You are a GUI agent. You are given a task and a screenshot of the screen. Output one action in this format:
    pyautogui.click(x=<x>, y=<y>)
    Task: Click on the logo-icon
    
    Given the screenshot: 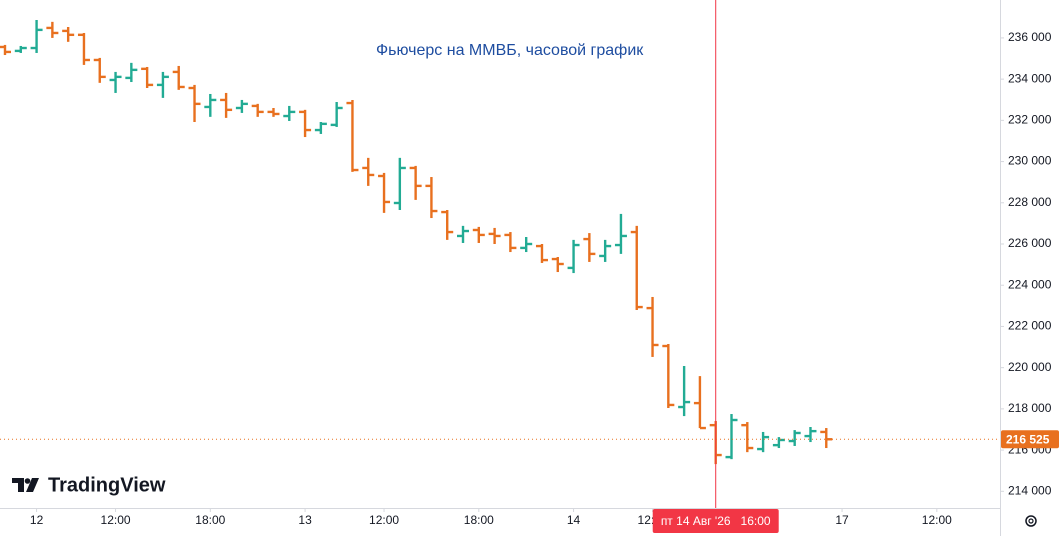 What is the action you would take?
    pyautogui.click(x=25, y=485)
    